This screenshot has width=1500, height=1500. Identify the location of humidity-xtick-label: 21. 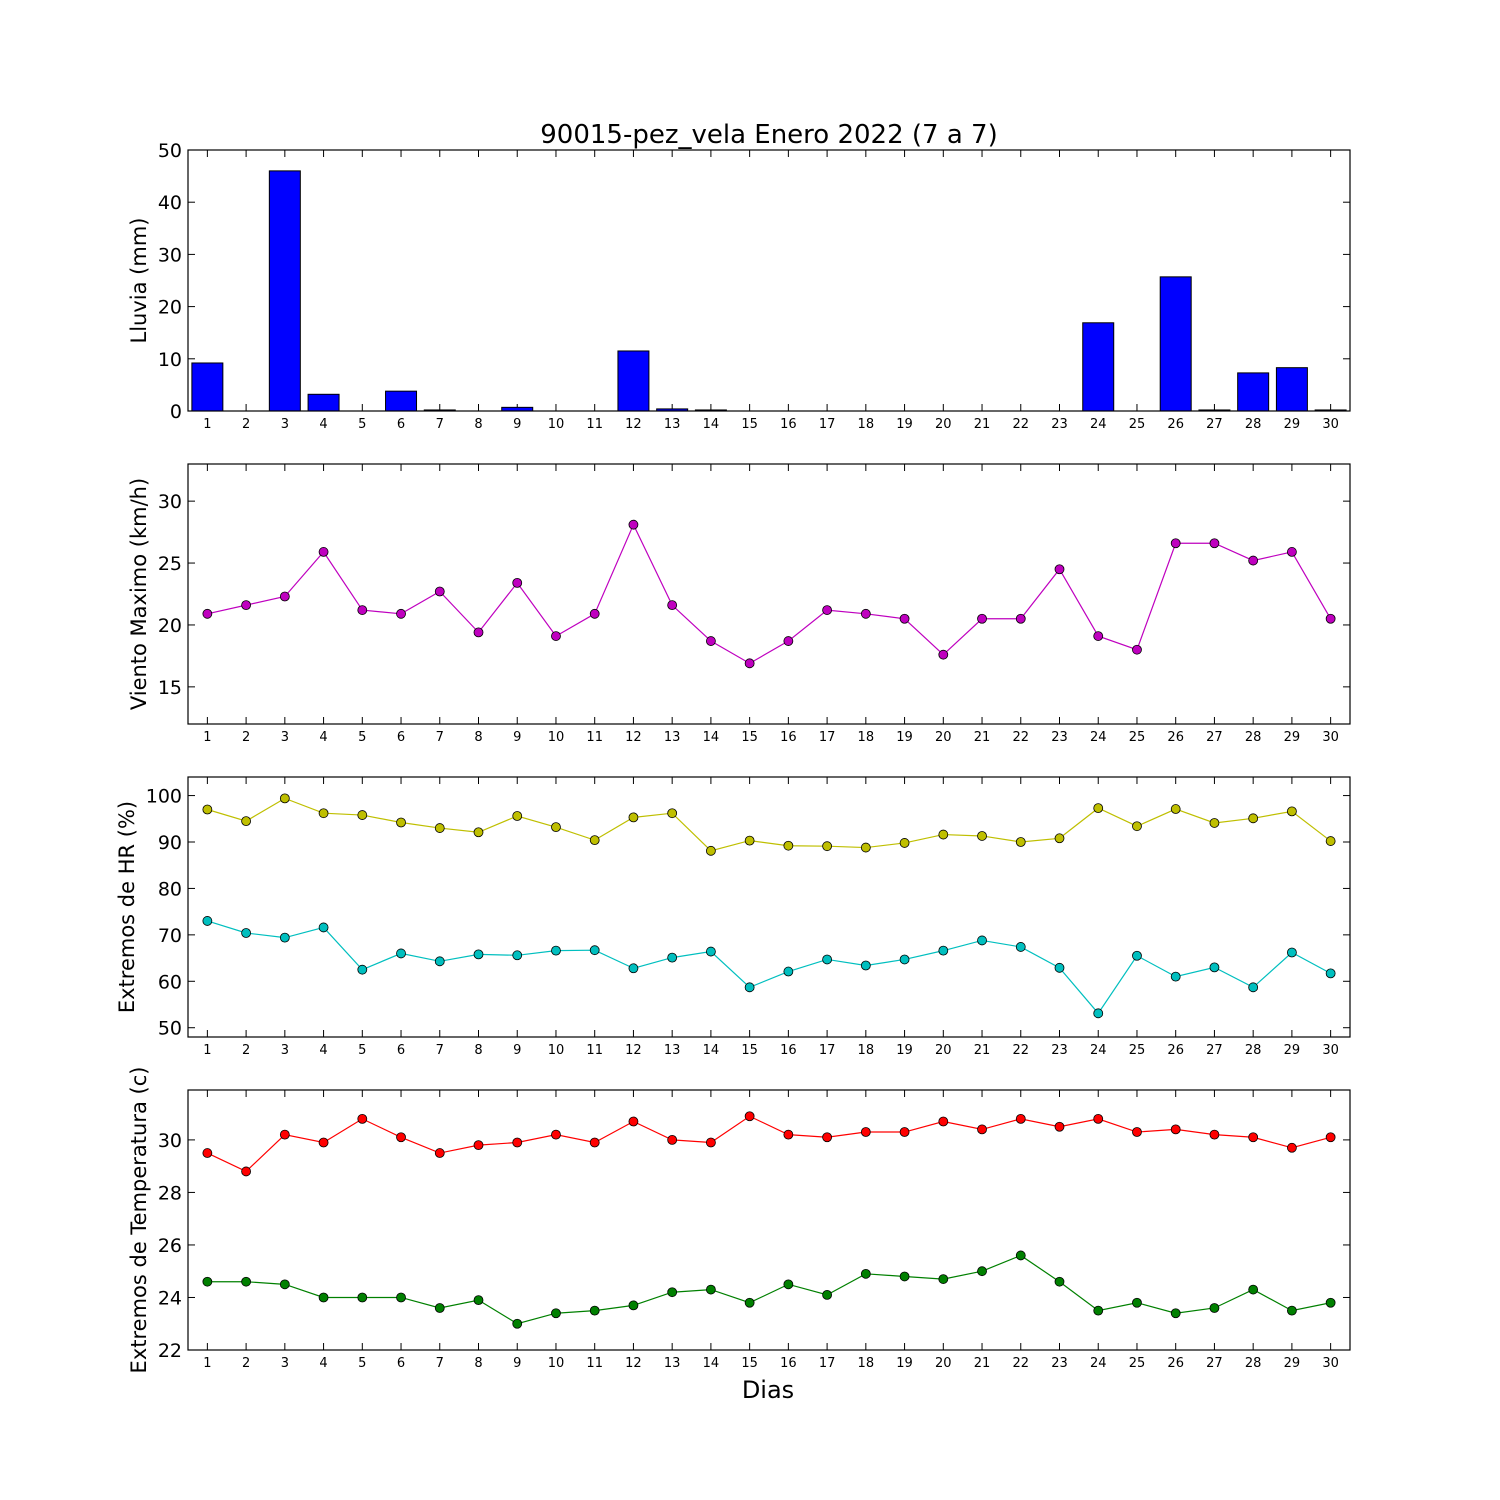
(982, 1050).